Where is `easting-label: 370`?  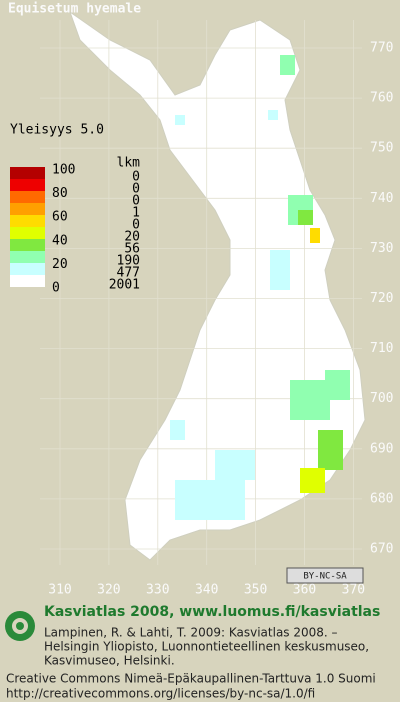
easting-label: 370 is located at coordinates (353, 590).